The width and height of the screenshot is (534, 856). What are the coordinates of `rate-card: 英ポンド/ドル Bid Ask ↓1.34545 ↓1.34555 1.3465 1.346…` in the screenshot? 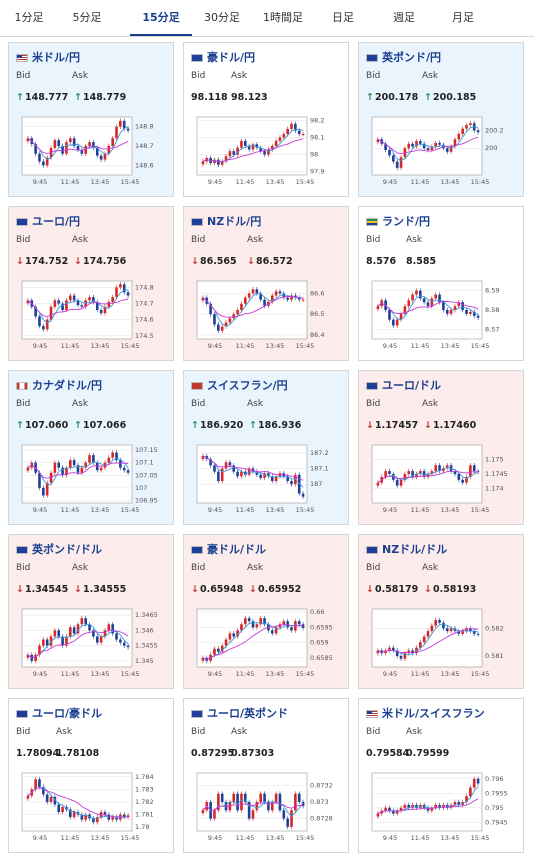 It's located at (91, 611).